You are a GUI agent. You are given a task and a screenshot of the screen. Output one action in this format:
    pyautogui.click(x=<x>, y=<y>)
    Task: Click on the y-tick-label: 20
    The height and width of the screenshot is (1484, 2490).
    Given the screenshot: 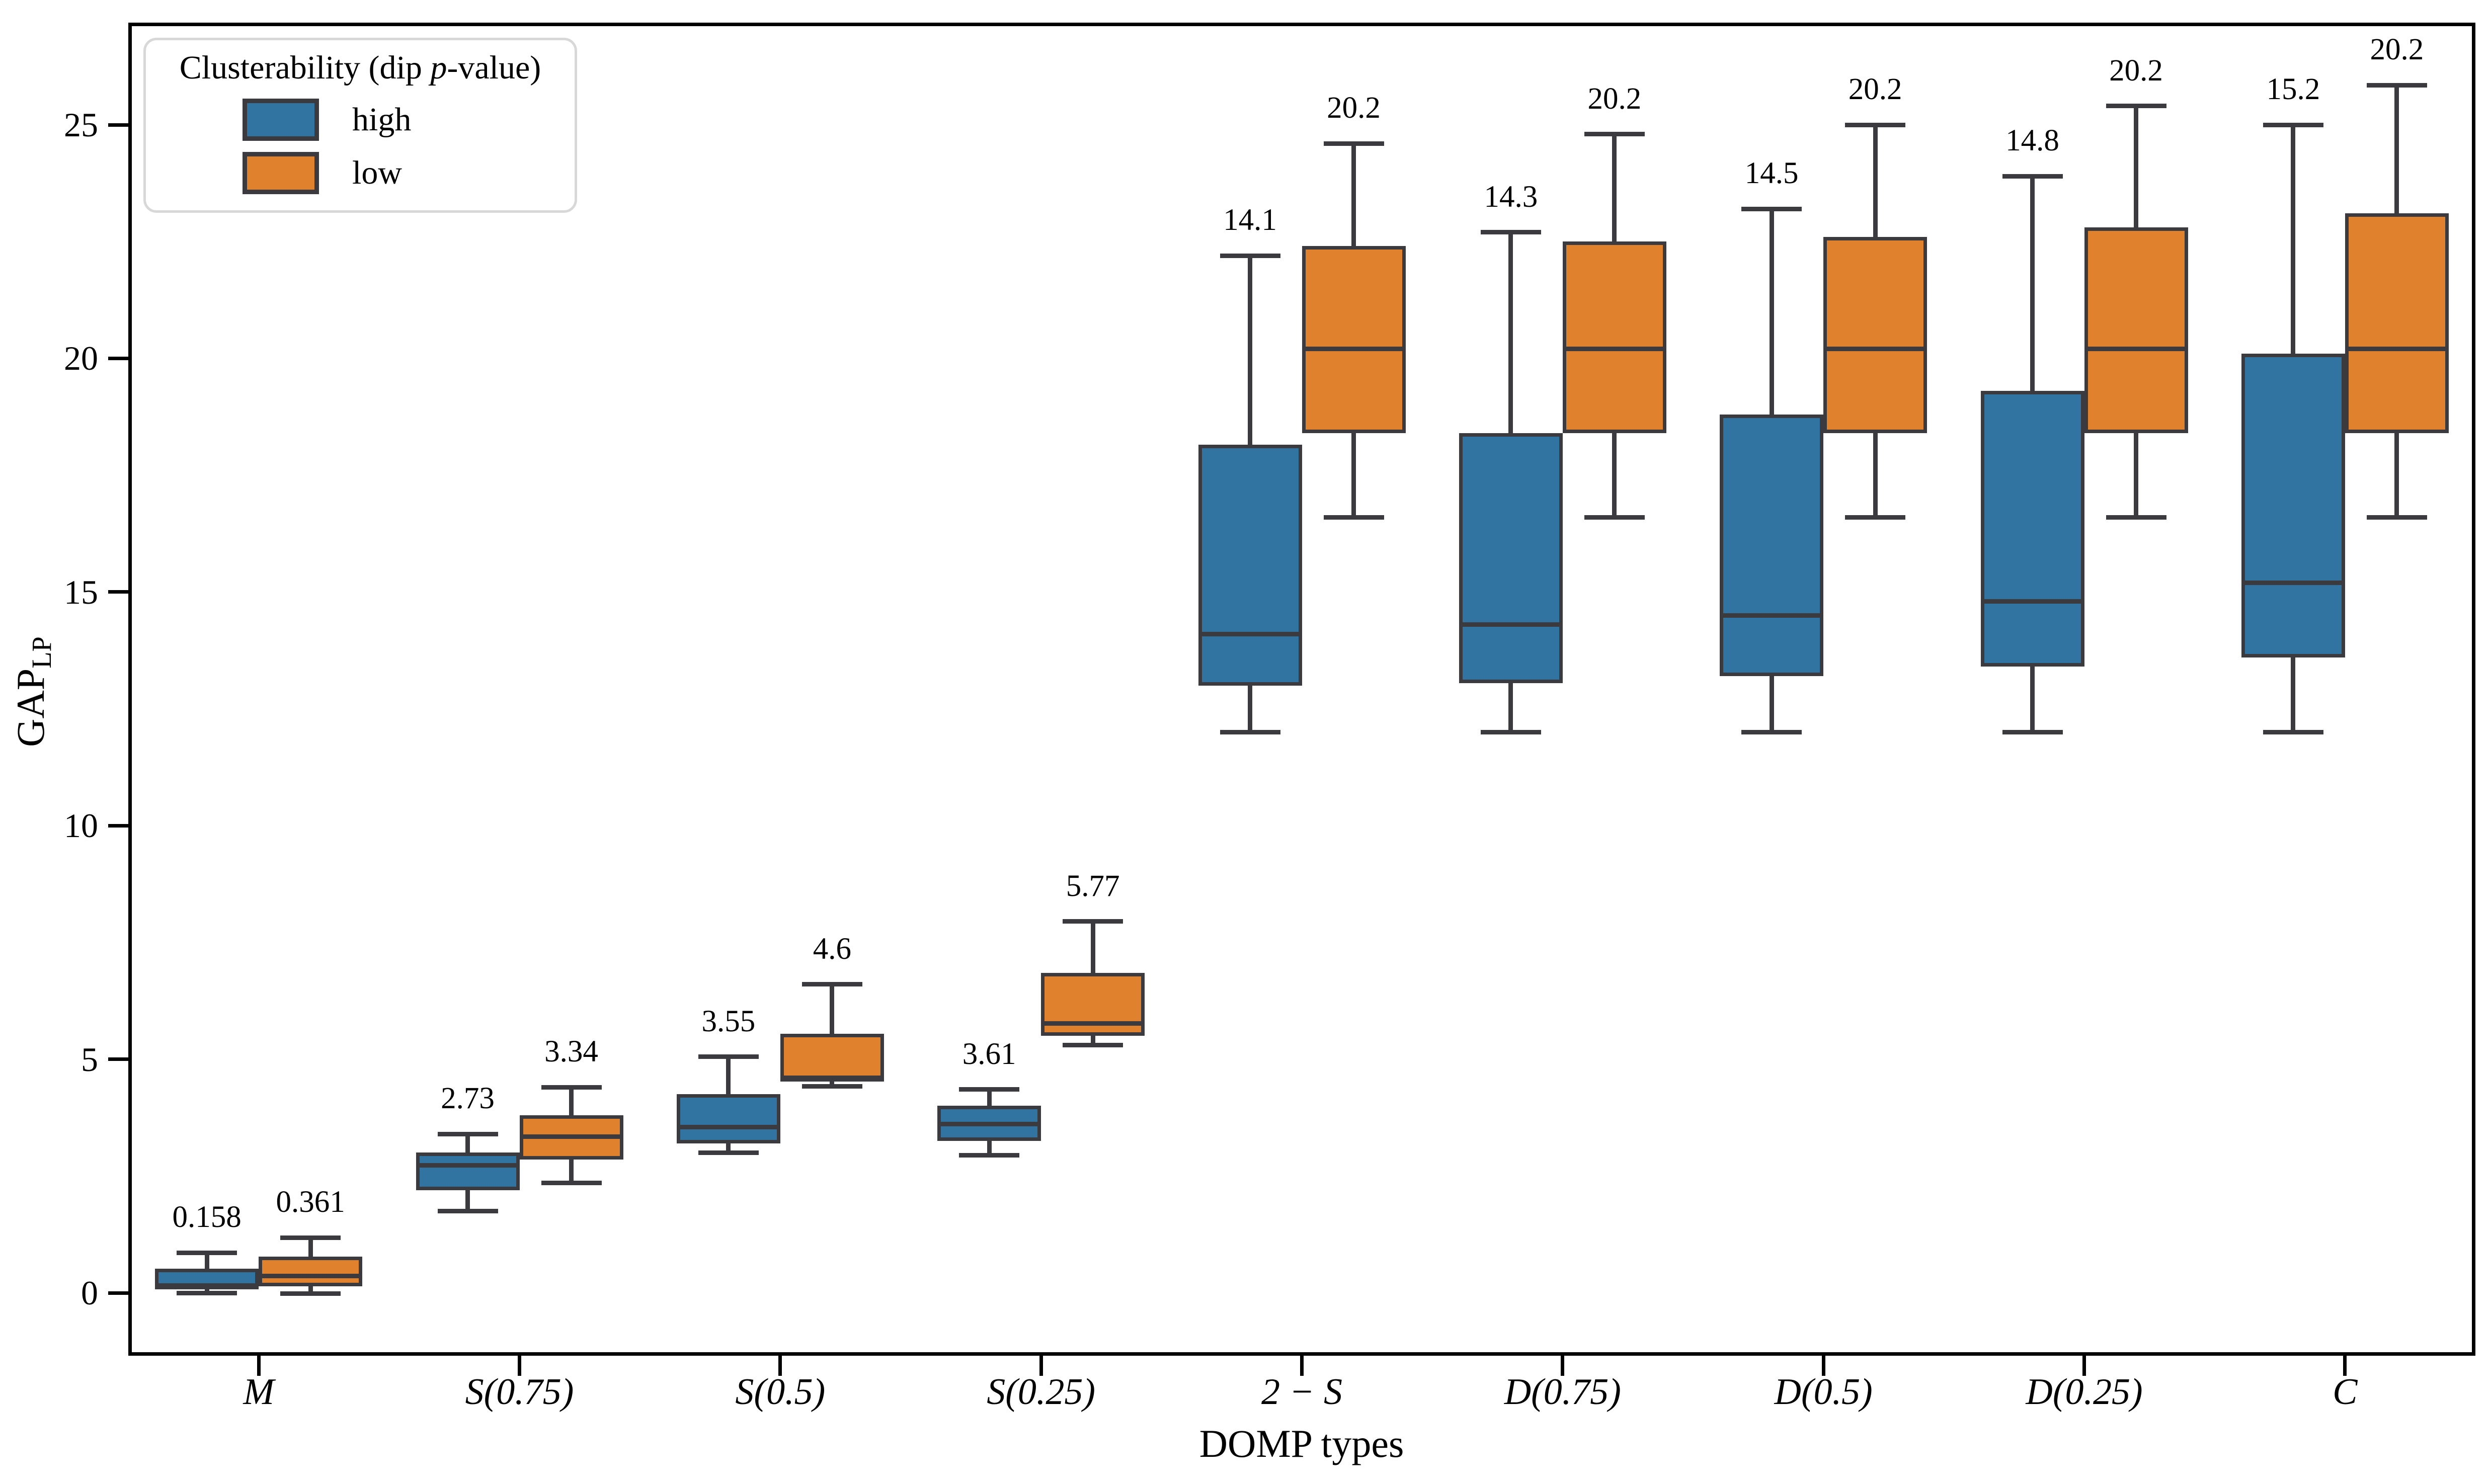 What is the action you would take?
    pyautogui.click(x=81, y=358)
    